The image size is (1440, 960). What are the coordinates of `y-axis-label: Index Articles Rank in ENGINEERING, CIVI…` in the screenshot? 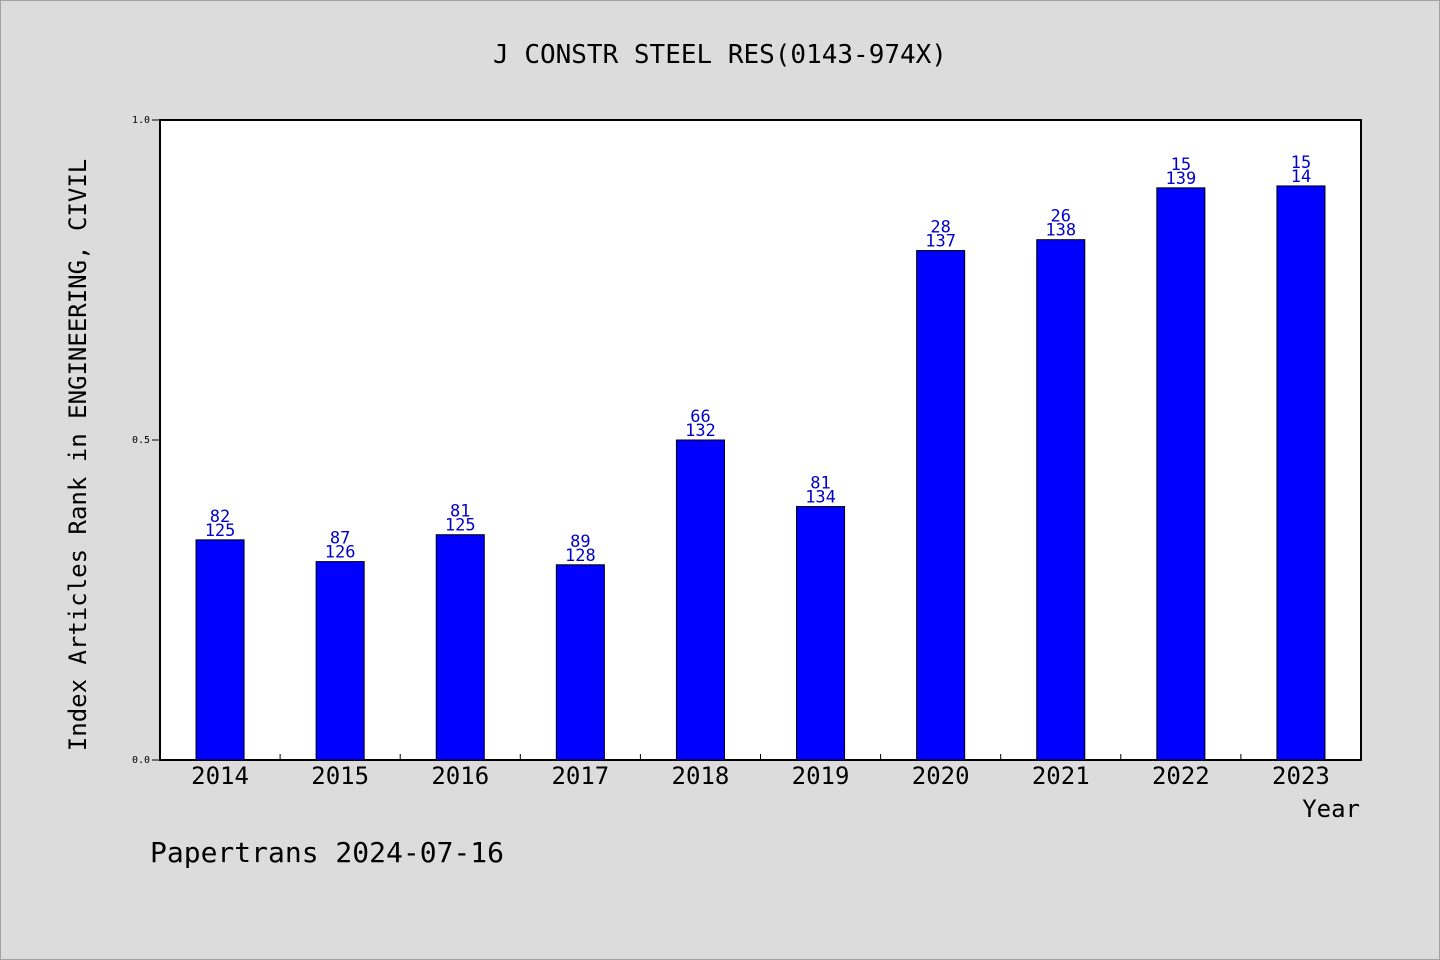 It's located at (78, 455).